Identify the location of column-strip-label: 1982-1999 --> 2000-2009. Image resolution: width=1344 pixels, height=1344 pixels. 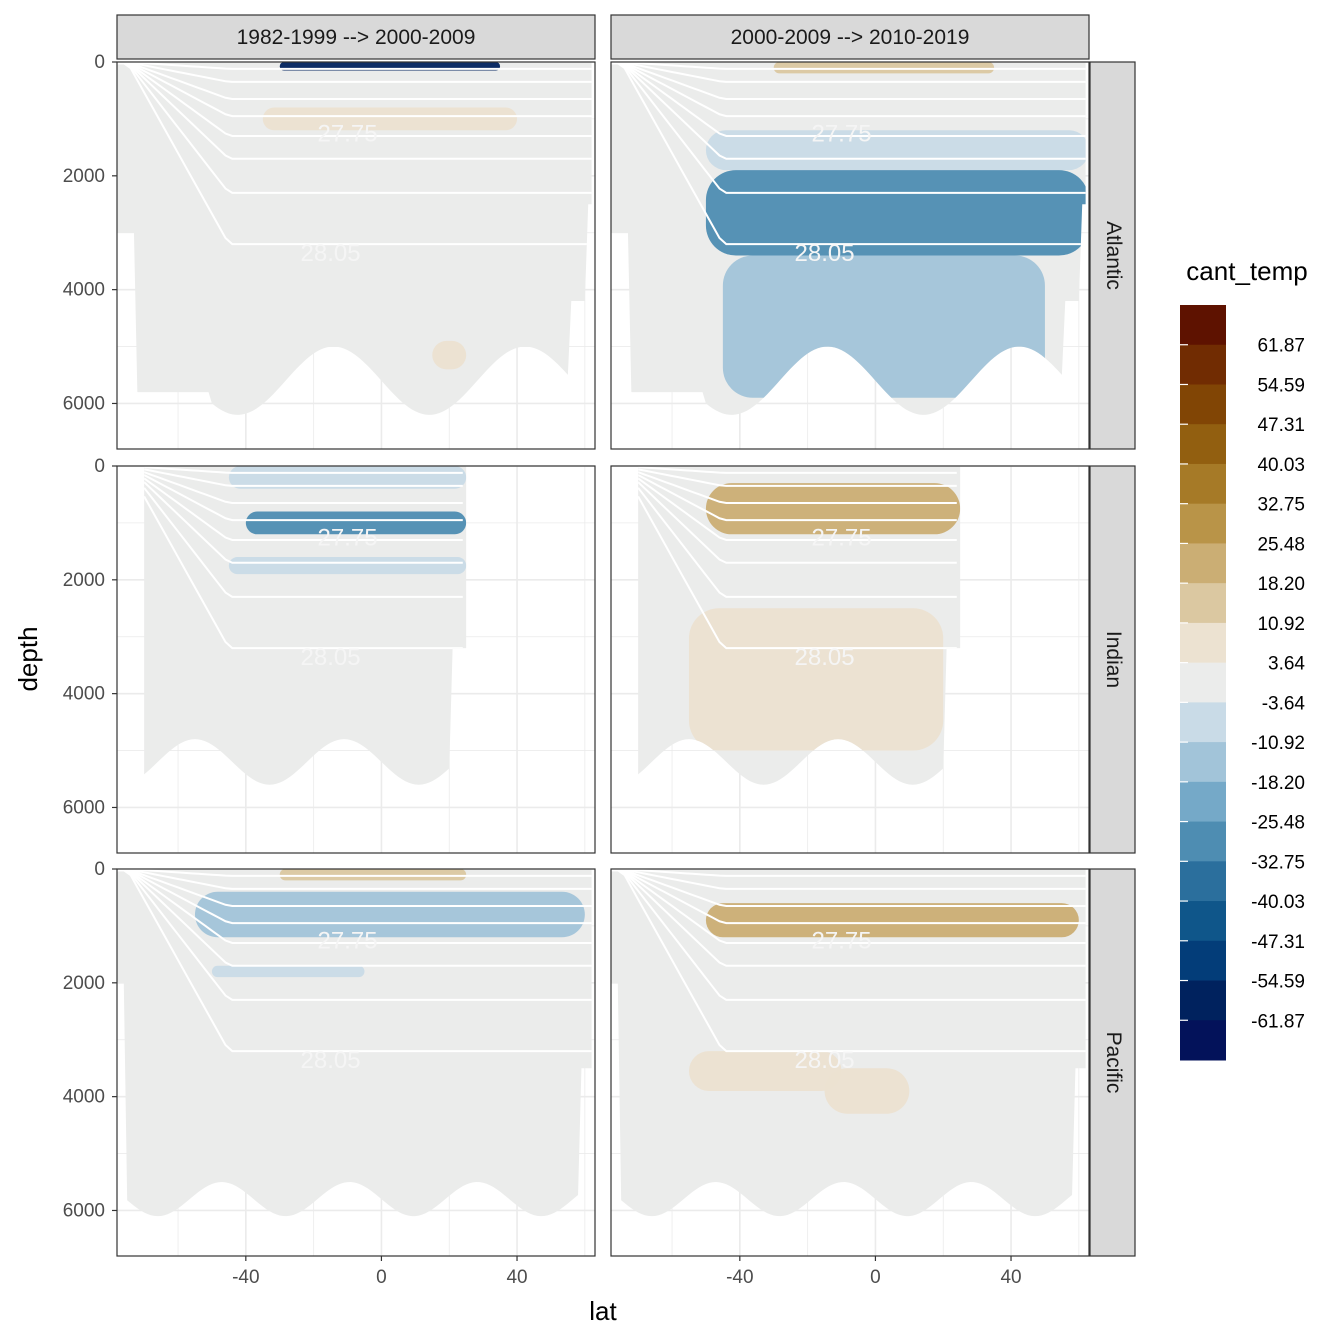
(356, 37).